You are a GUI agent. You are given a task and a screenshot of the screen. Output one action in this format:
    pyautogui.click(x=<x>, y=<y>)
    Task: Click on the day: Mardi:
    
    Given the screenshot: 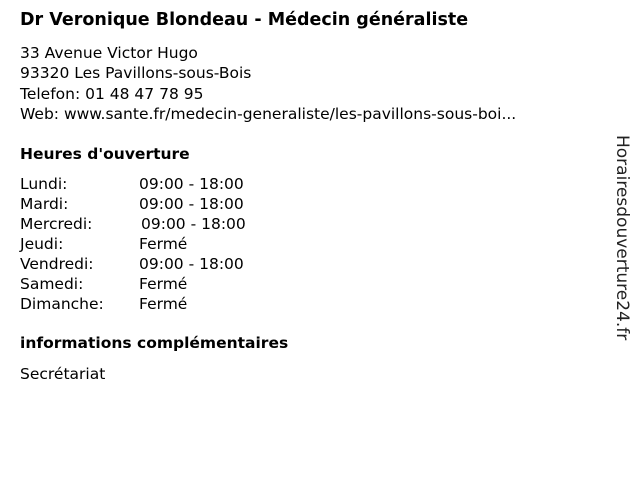 What is the action you would take?
    pyautogui.click(x=44, y=204)
    